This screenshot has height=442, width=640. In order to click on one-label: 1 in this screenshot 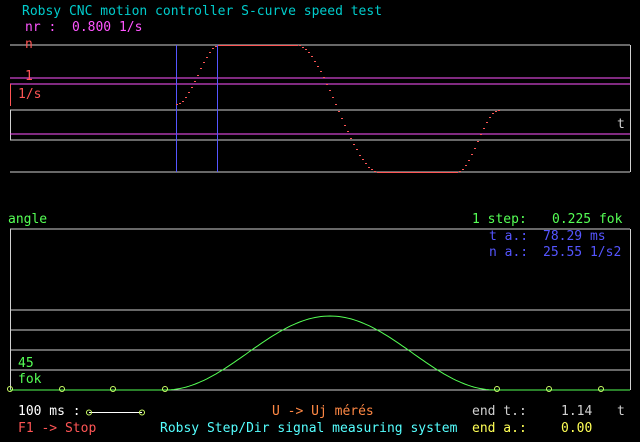, I will do `click(29, 76)`.